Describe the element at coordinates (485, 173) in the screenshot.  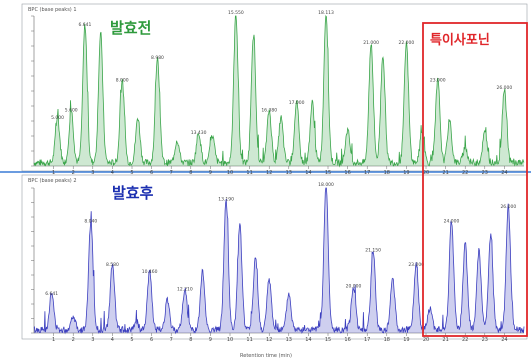
I see `top-x-tick-label: 23` at that location.